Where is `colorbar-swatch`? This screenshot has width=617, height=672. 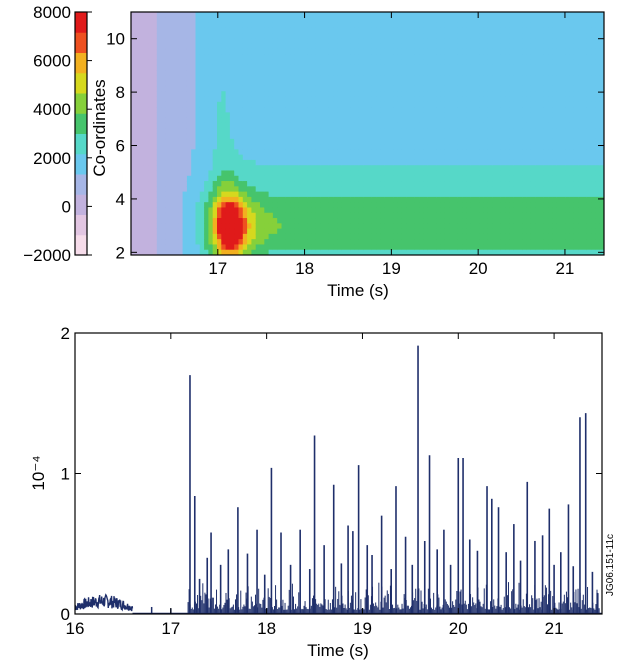 colorbar-swatch is located at coordinates (81, 83).